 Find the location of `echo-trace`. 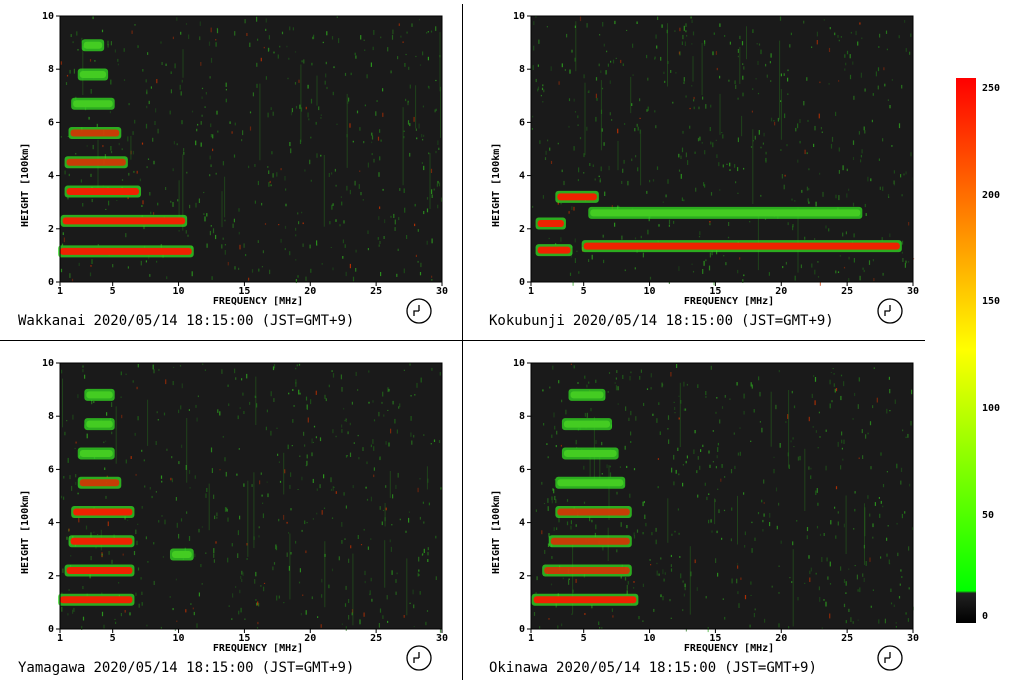

echo-trace is located at coordinates (181, 555).